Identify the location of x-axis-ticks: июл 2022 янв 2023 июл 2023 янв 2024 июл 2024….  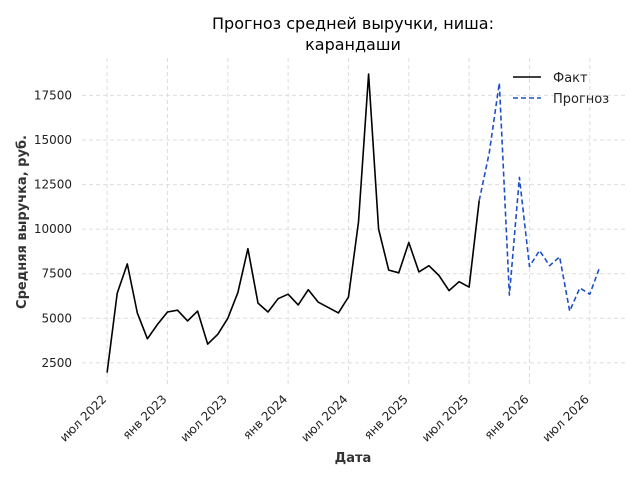
(324, 418).